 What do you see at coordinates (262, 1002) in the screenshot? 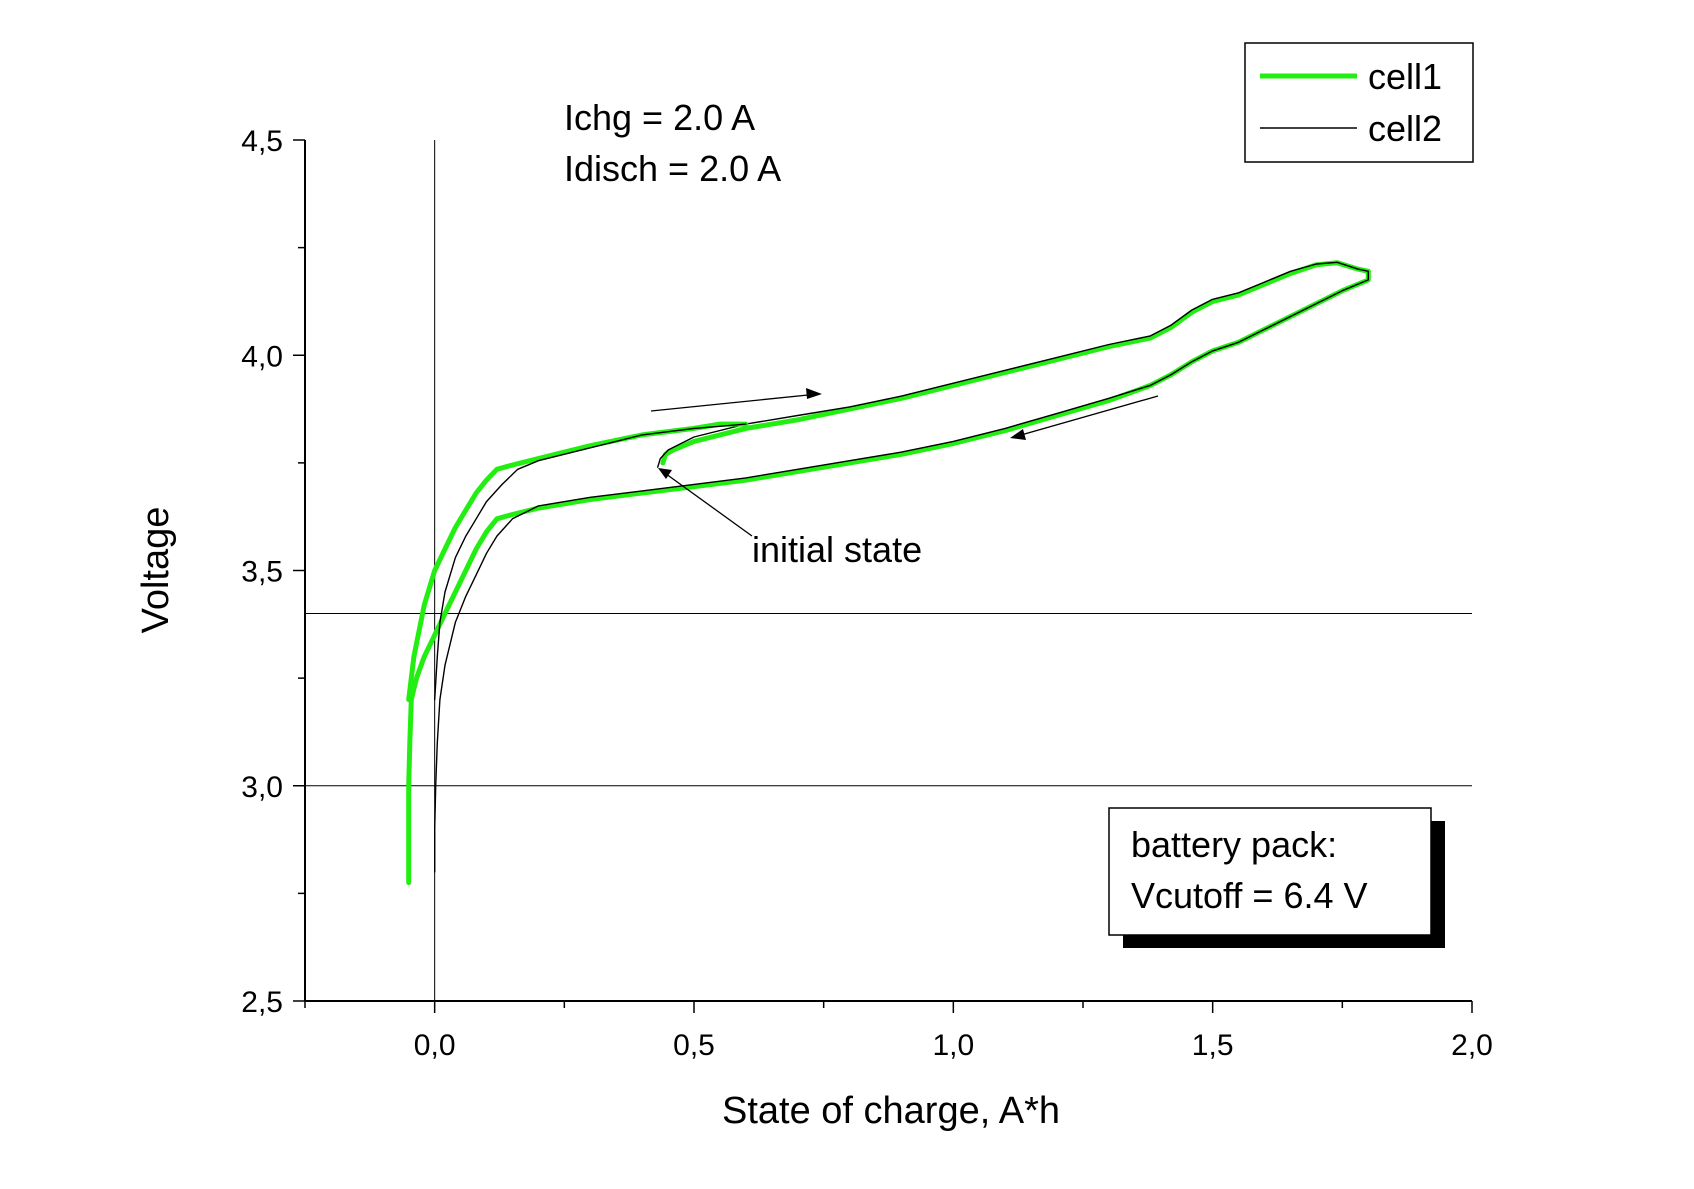
I see `y-tick-label: 2,5` at bounding box center [262, 1002].